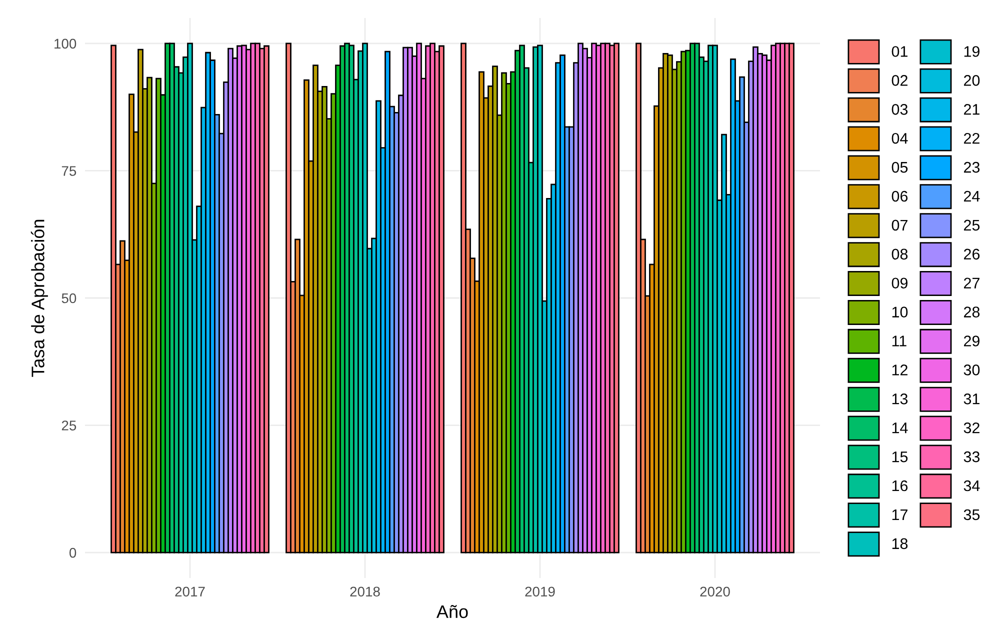  What do you see at coordinates (900, 283) in the screenshot?
I see `legend-label: 09` at bounding box center [900, 283].